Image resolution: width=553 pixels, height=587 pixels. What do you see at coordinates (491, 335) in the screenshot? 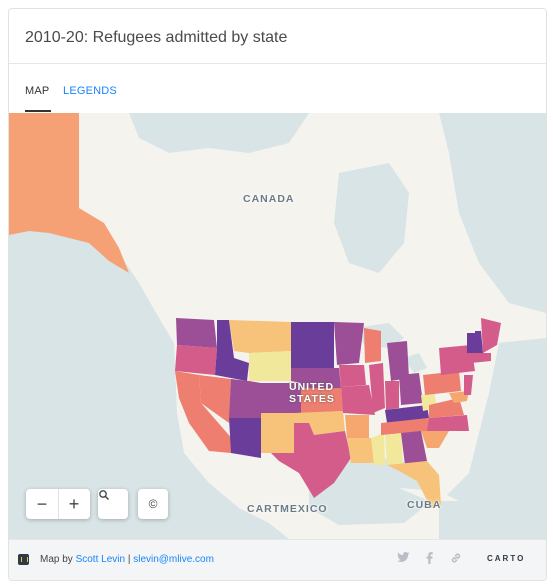
I see `state-ME` at bounding box center [491, 335].